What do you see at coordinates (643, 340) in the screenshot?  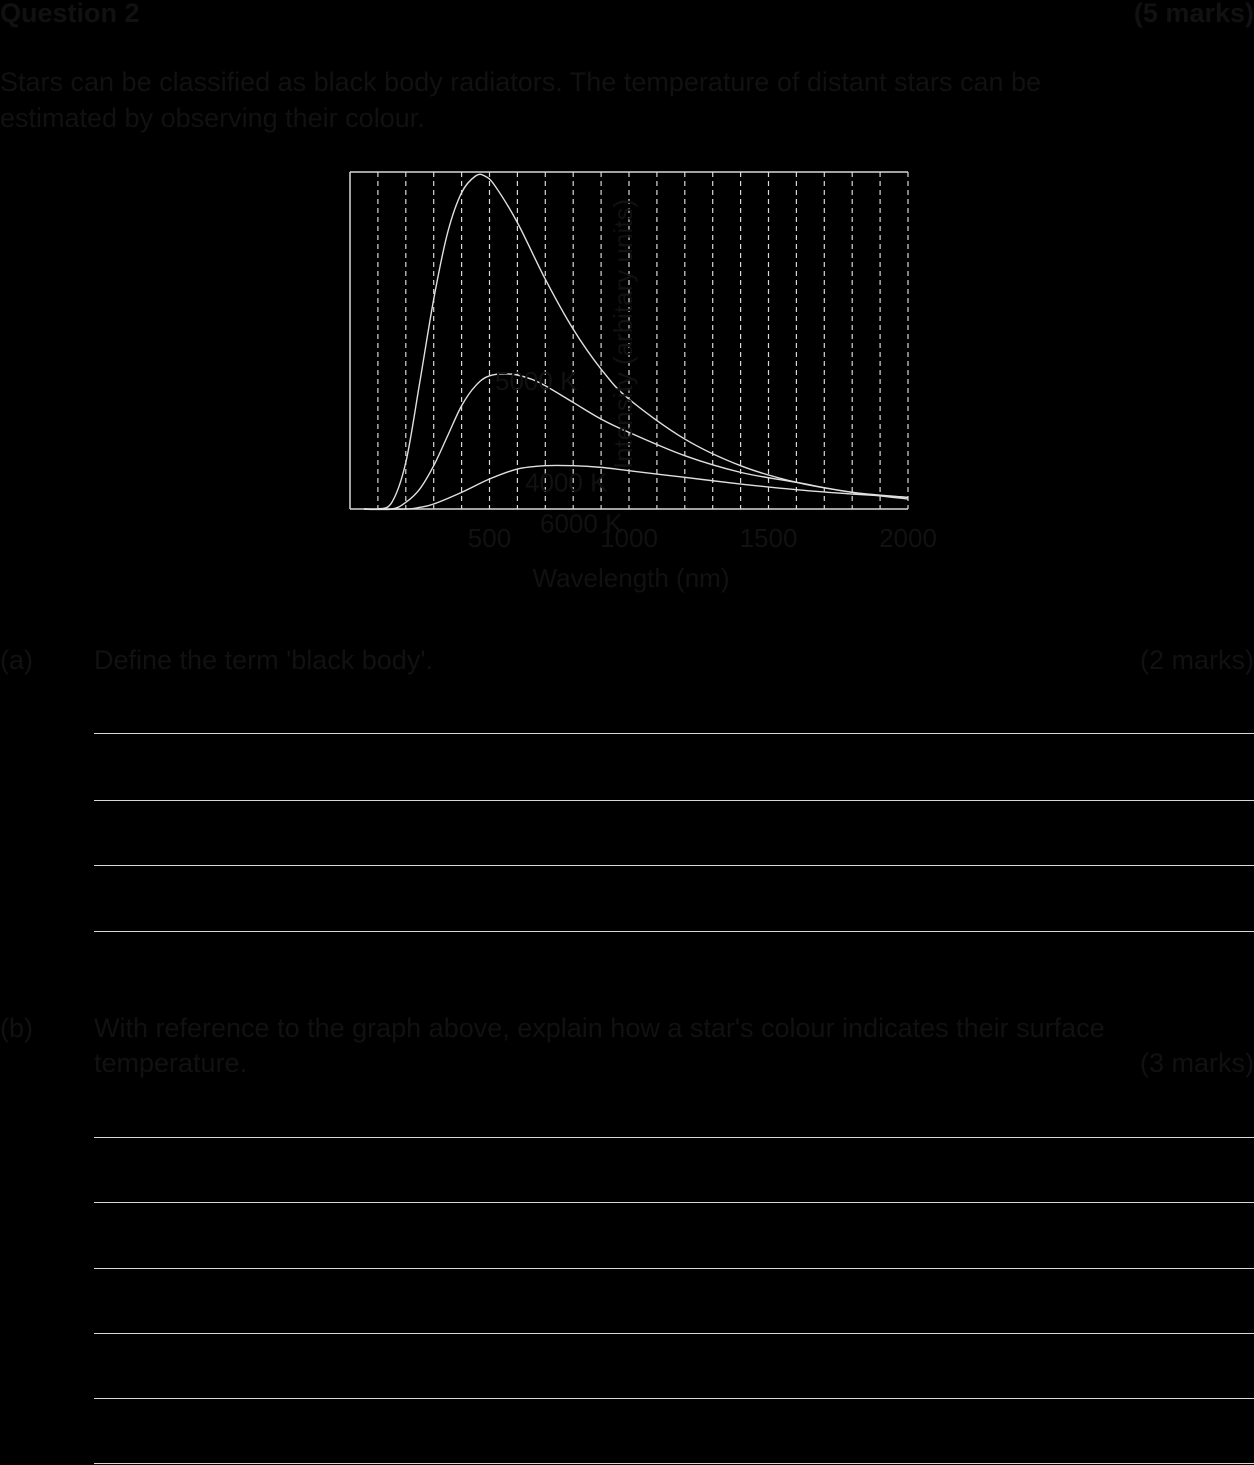 I see `chart-gridlines` at bounding box center [643, 340].